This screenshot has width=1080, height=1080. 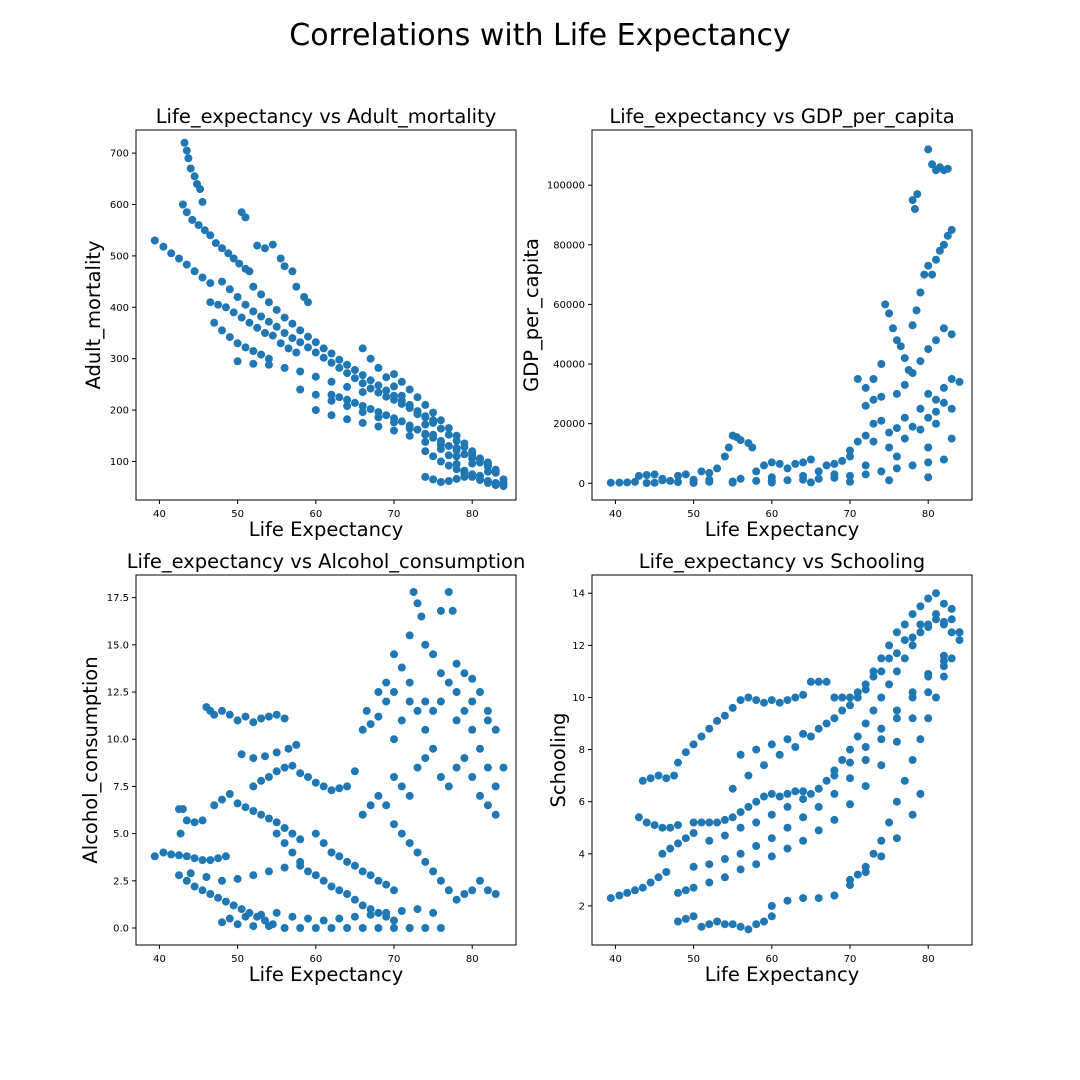 I want to click on panel-title: Life_expectancy vs Adult_mortality, so click(x=326, y=116).